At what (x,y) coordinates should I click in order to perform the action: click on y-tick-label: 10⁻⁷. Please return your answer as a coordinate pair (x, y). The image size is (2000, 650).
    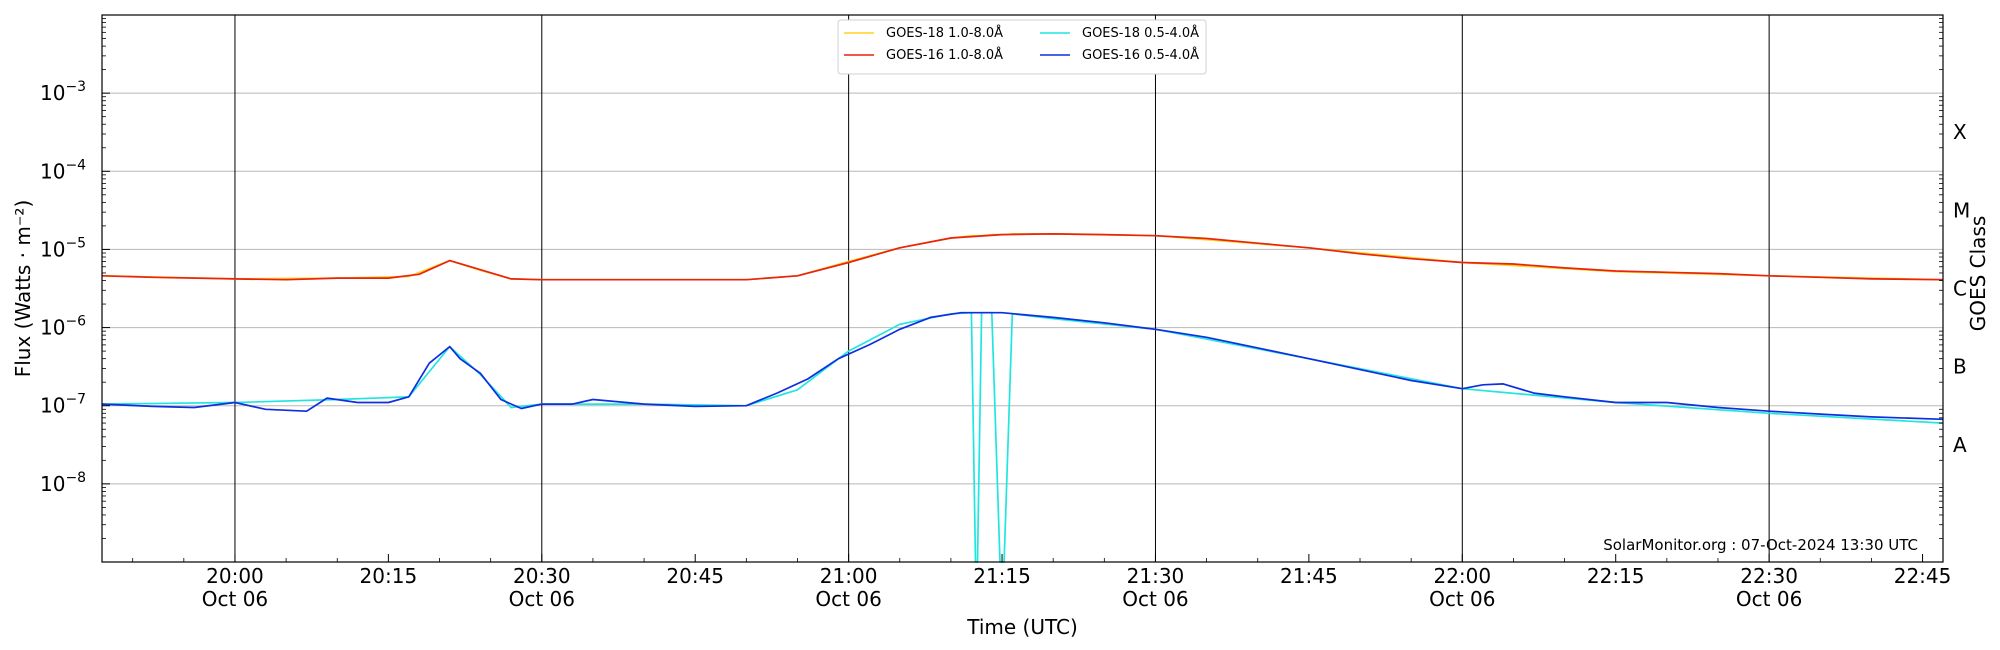
    Looking at the image, I should click on (63, 405).